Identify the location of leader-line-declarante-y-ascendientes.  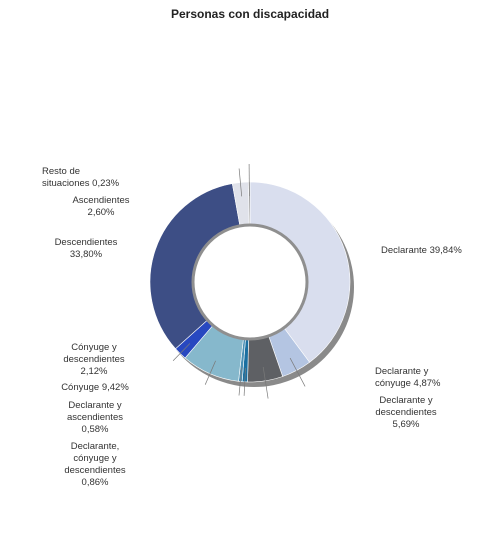
(240, 381).